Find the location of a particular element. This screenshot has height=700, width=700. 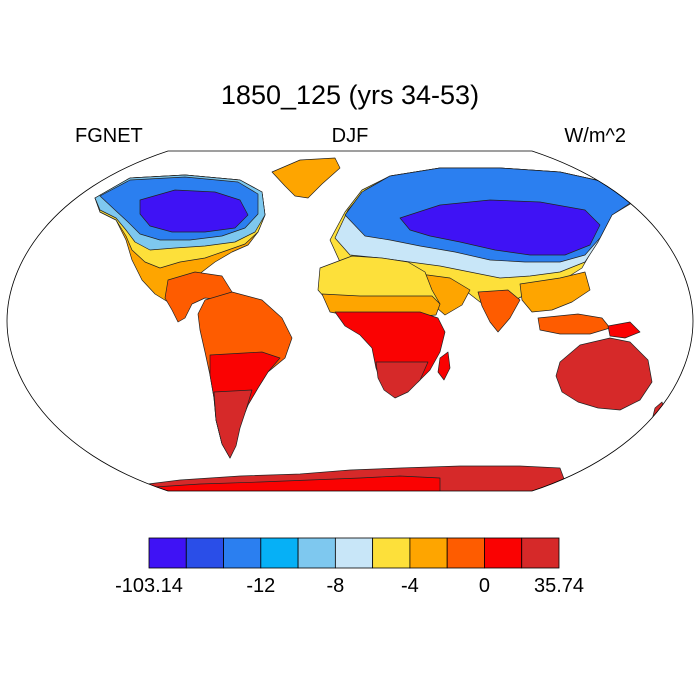

colorbar-tick-label: 0 is located at coordinates (484, 586).